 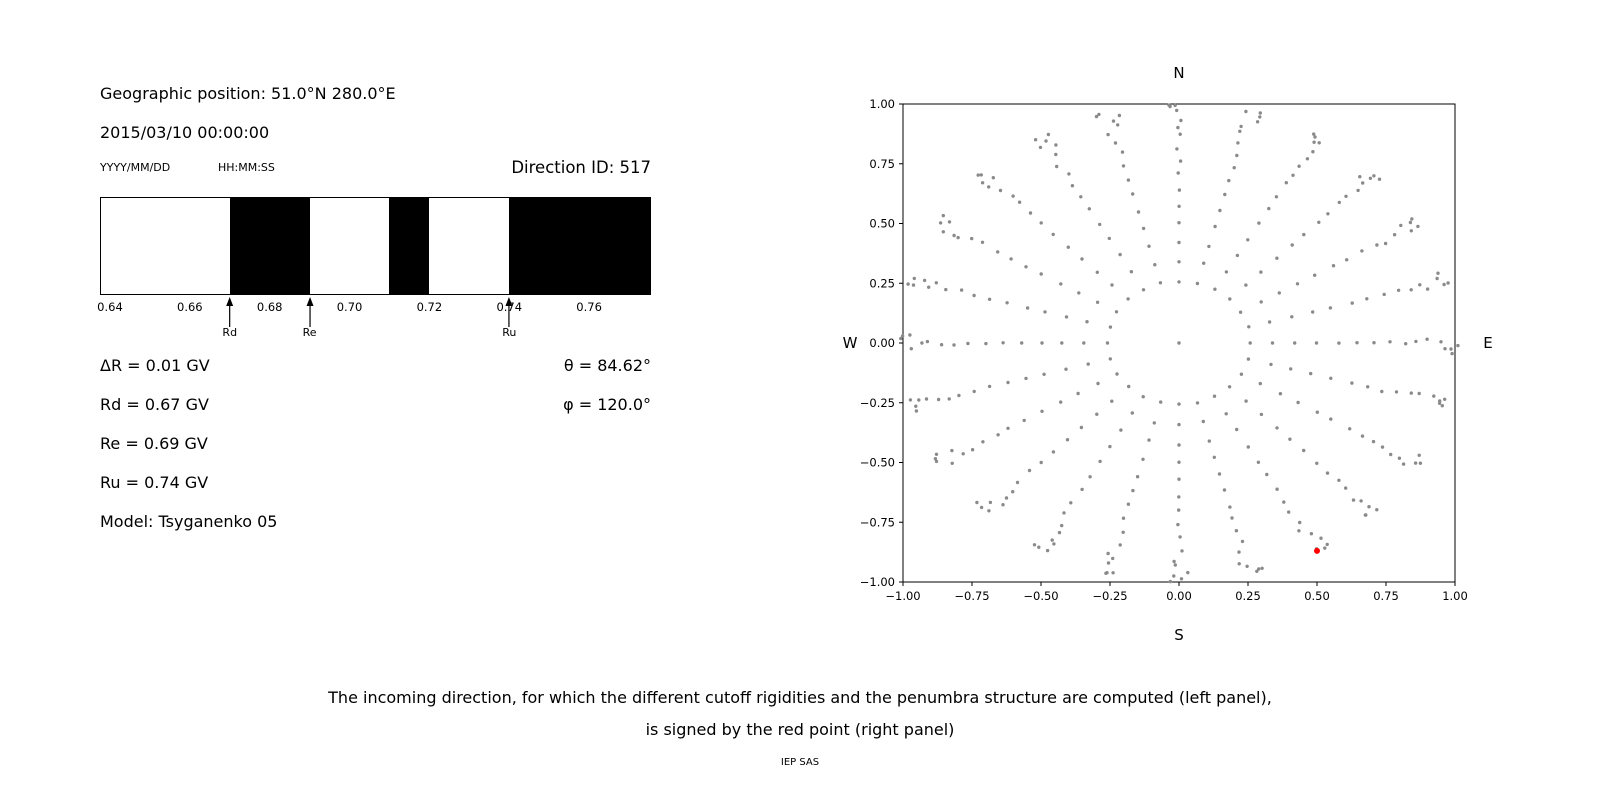 What do you see at coordinates (902, 596) in the screenshot?
I see `x-tick-label: −1.00` at bounding box center [902, 596].